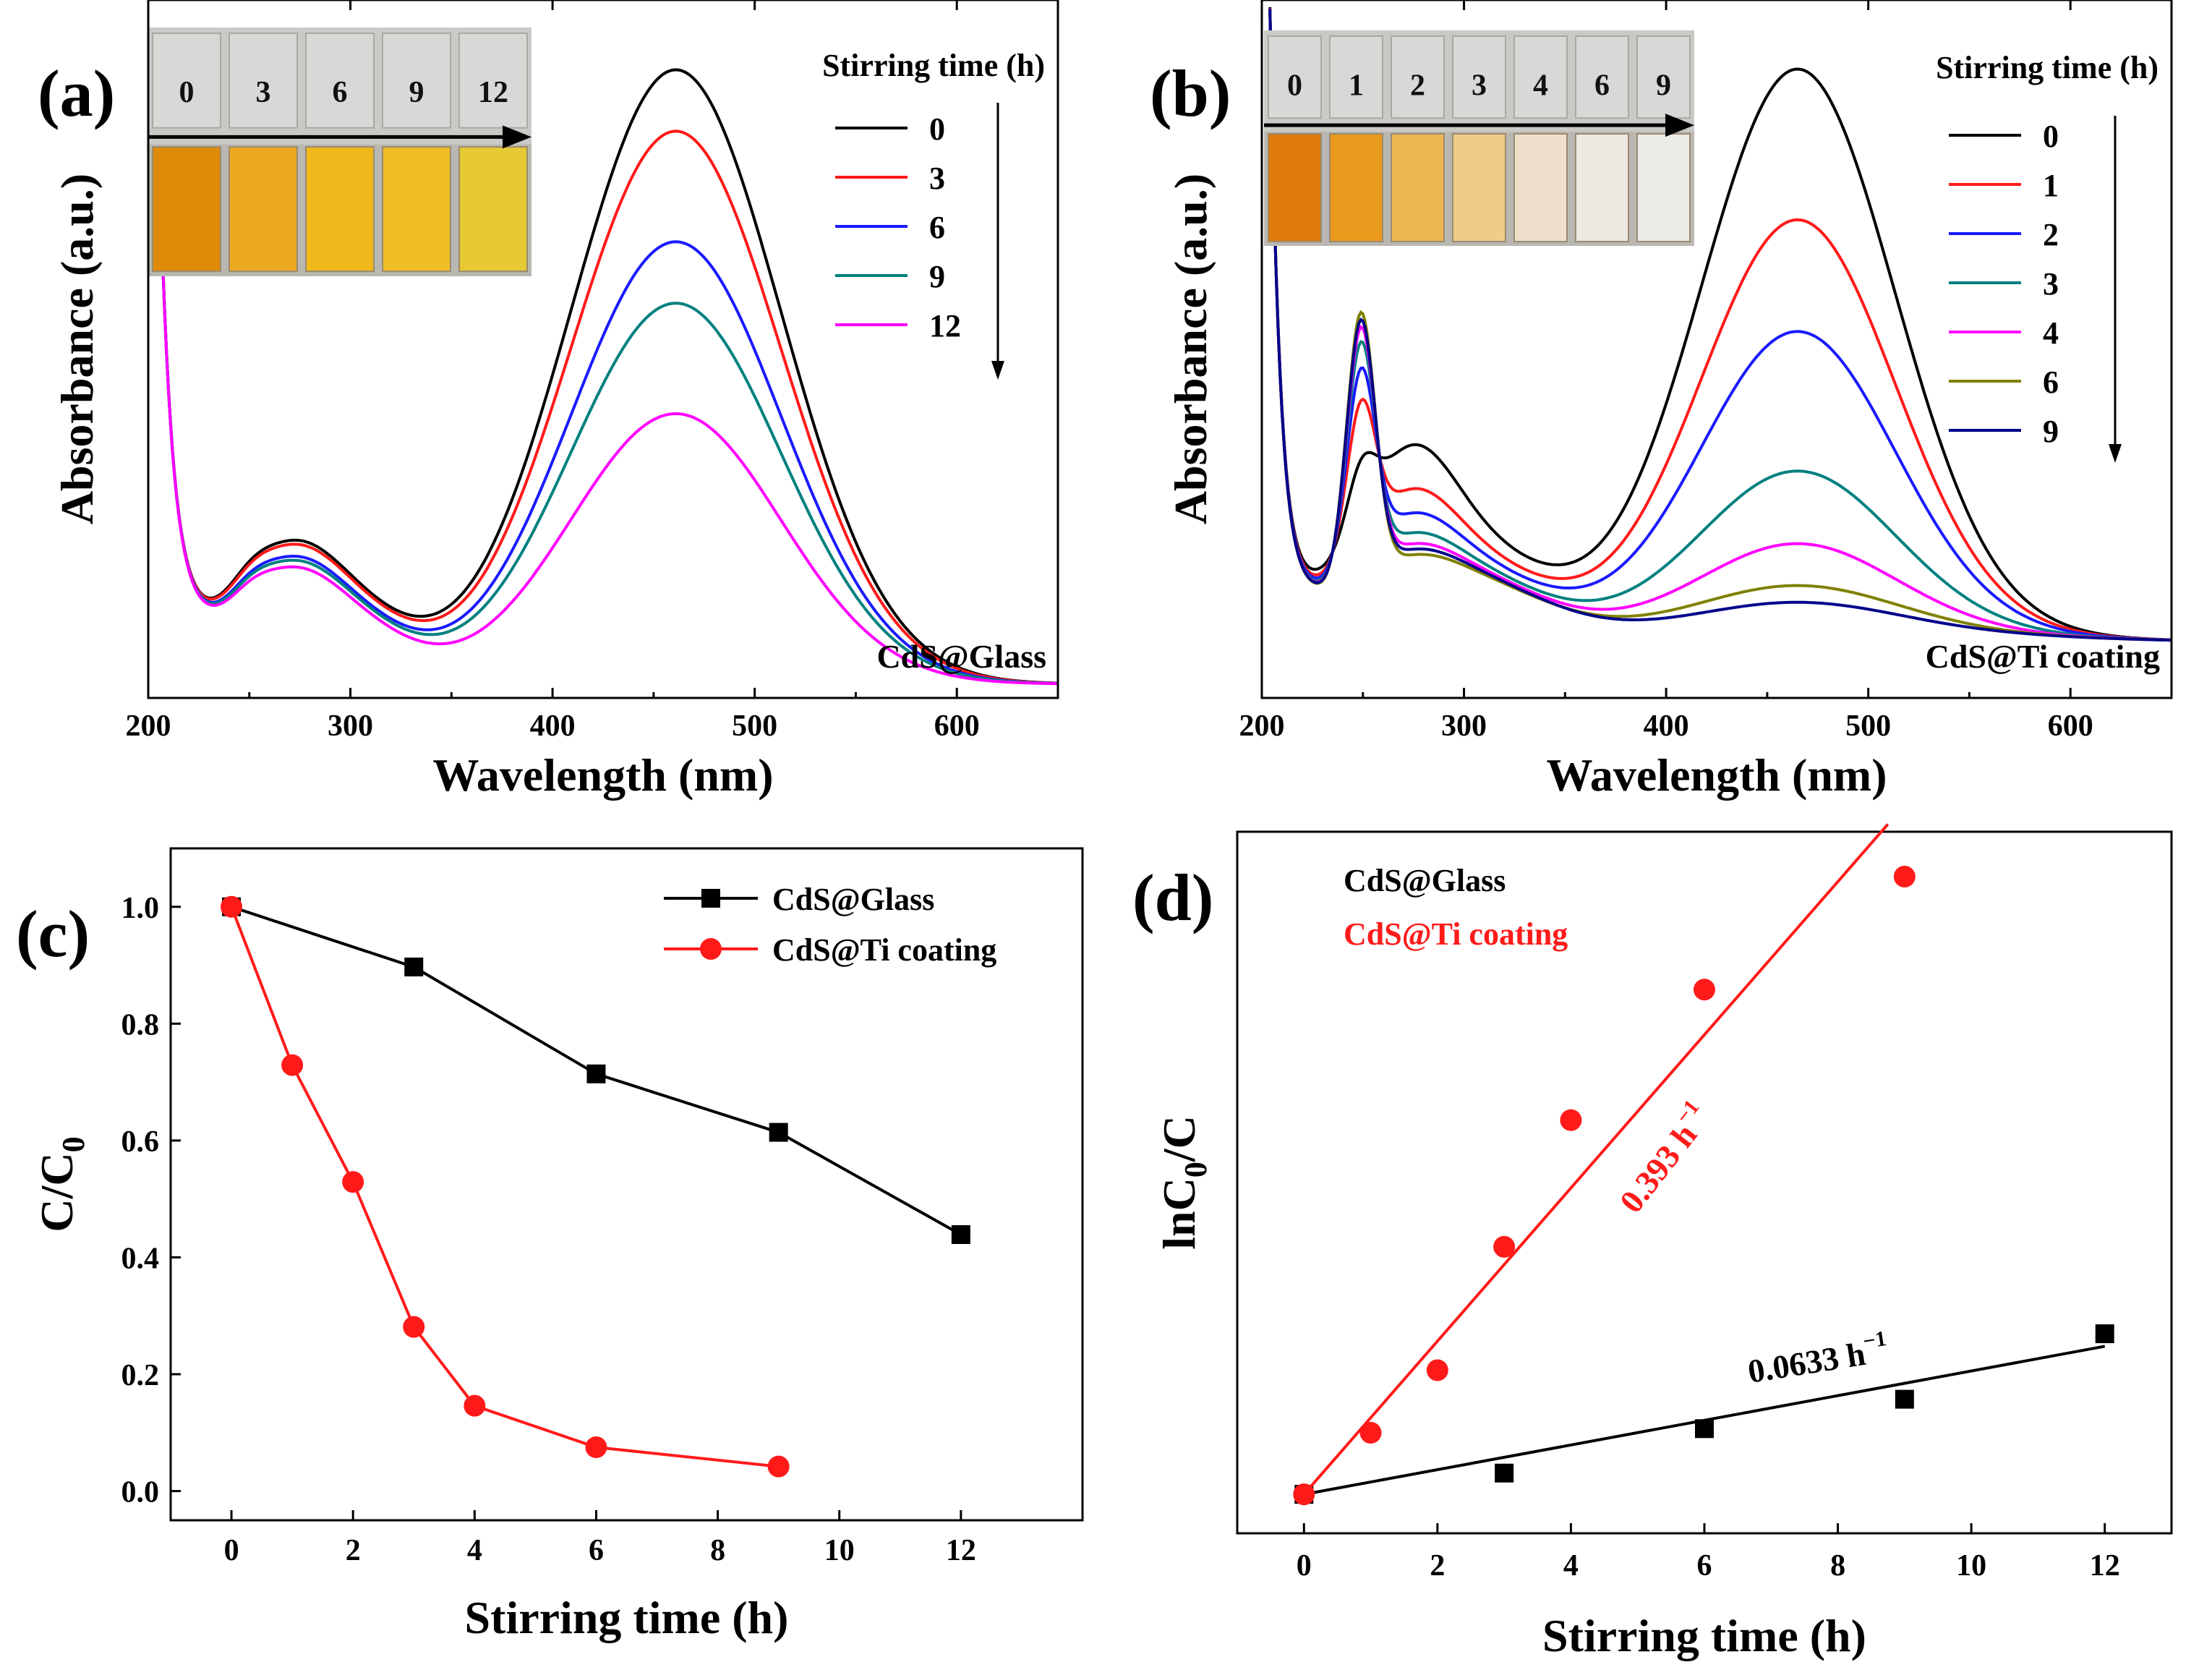 The width and height of the screenshot is (2212, 1670). I want to click on legend-label: 4, so click(2051, 333).